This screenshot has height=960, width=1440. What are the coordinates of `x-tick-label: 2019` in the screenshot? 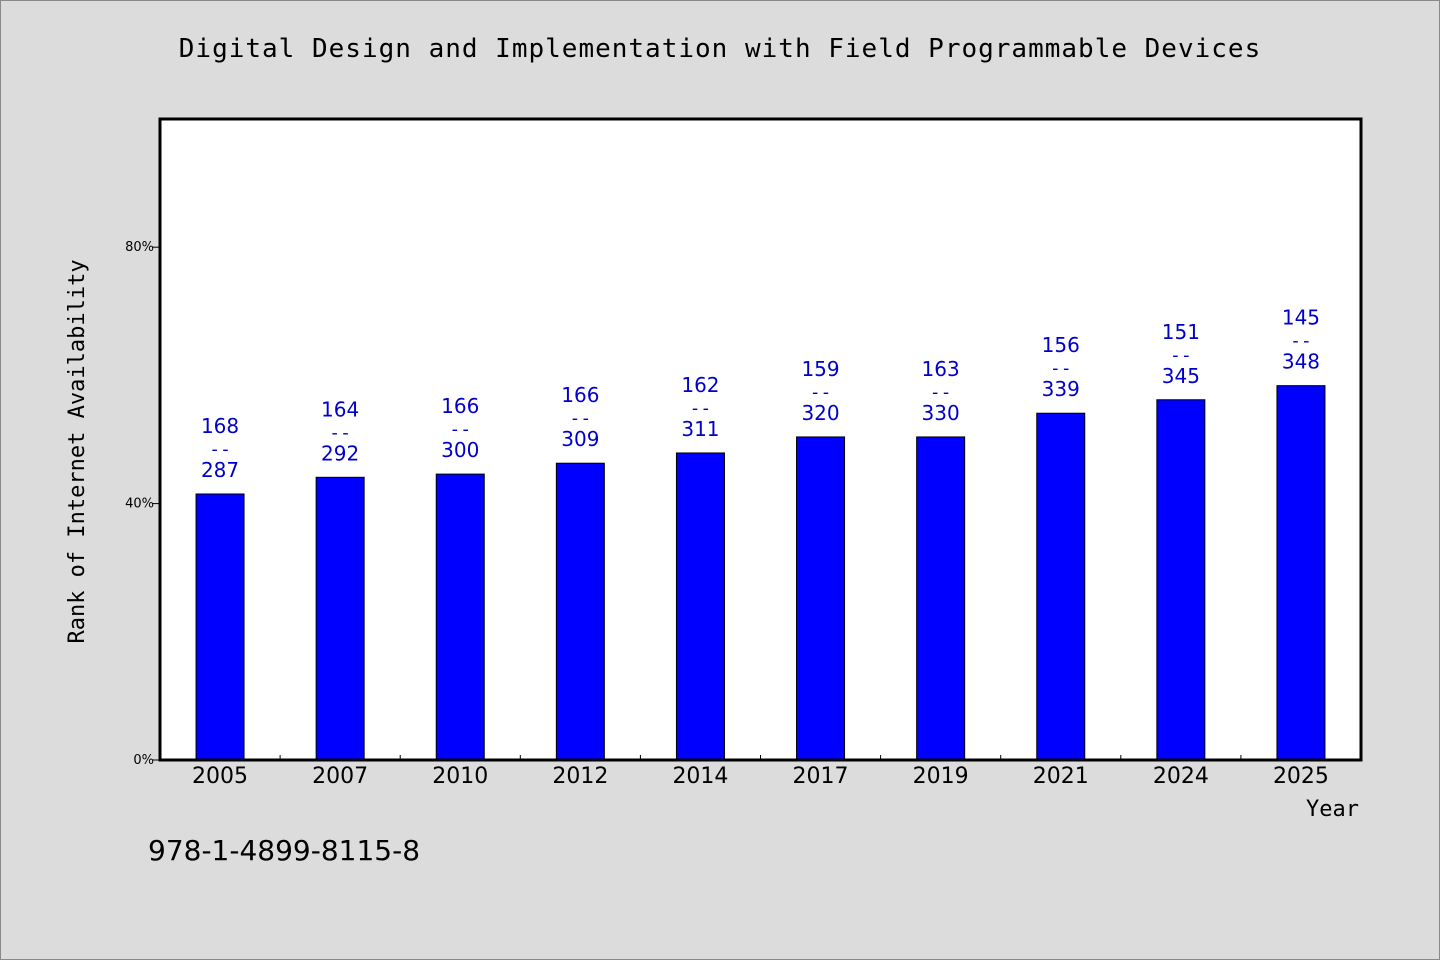 It's located at (941, 776).